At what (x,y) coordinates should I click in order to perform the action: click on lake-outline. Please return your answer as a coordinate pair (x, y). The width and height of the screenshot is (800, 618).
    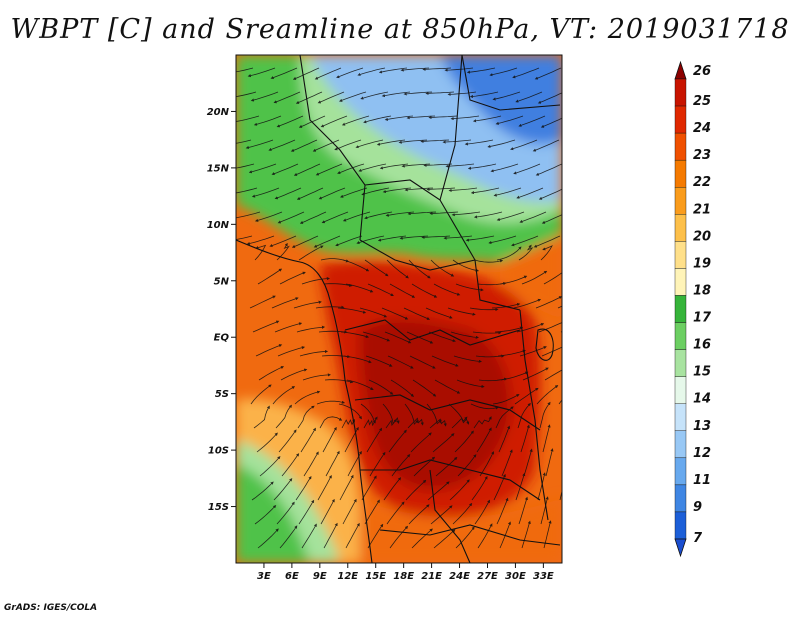
    Looking at the image, I should click on (544, 344).